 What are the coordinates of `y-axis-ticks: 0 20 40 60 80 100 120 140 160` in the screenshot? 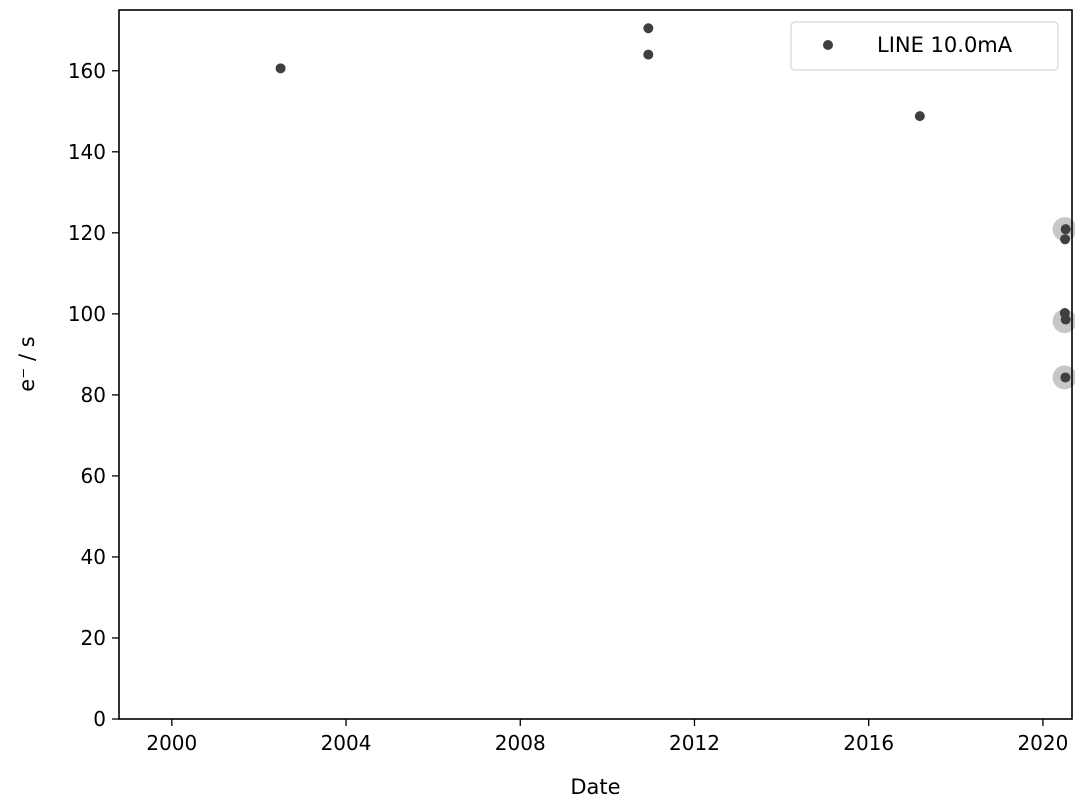 It's located at (93, 395).